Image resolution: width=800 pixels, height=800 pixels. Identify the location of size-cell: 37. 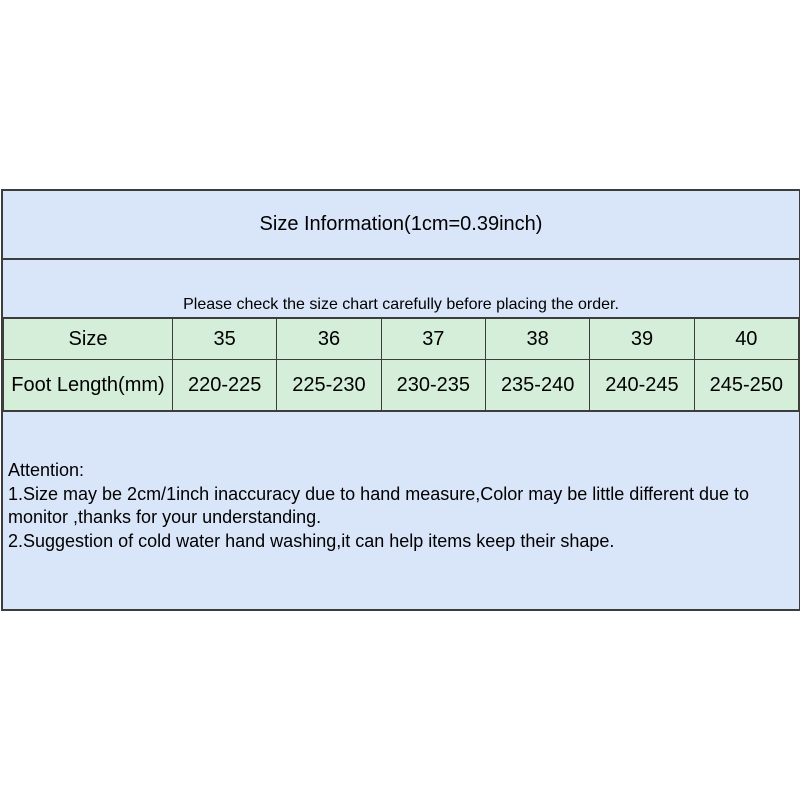
(433, 338).